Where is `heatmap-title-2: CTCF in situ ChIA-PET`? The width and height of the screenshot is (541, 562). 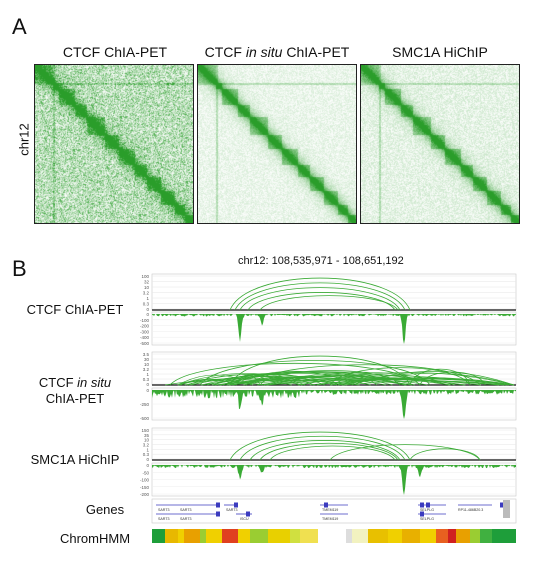
heatmap-title-2: CTCF in situ ChIA-PET is located at coordinates (277, 52).